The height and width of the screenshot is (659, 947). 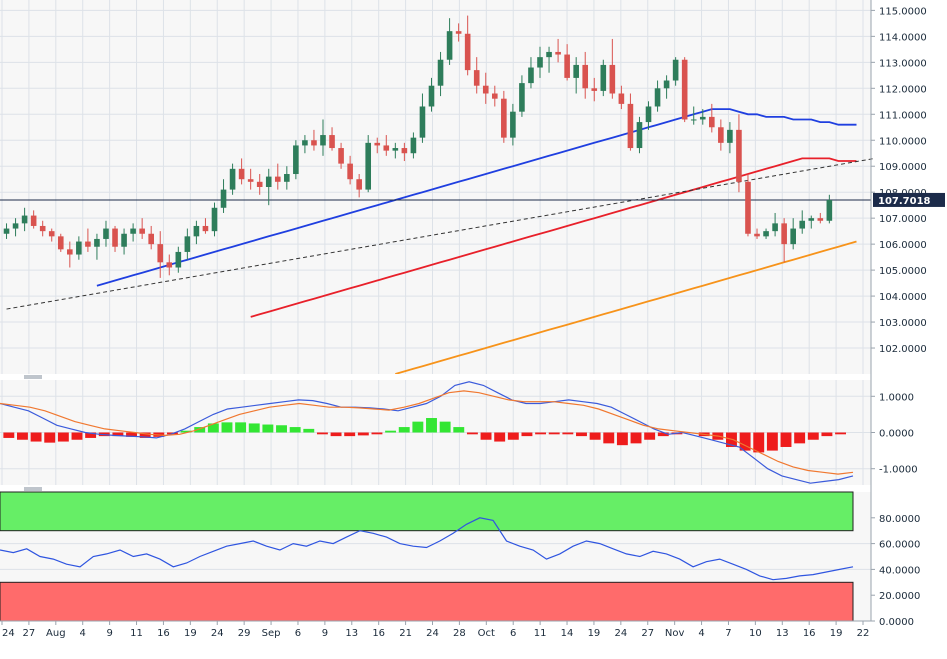 I want to click on y-tick-label: 109.0000, so click(x=903, y=167).